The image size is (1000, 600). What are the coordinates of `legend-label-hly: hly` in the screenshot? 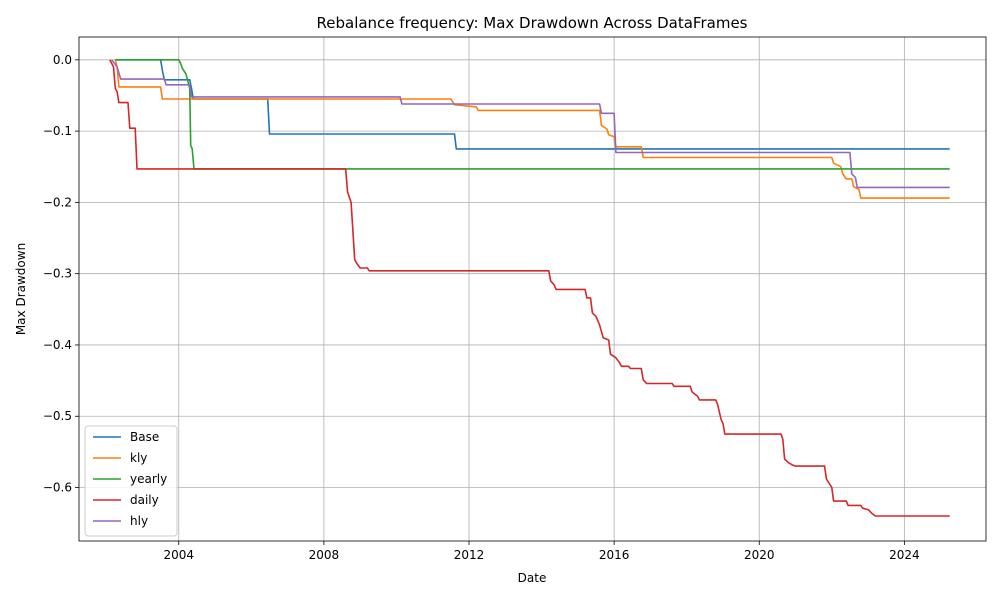 It's located at (139, 521).